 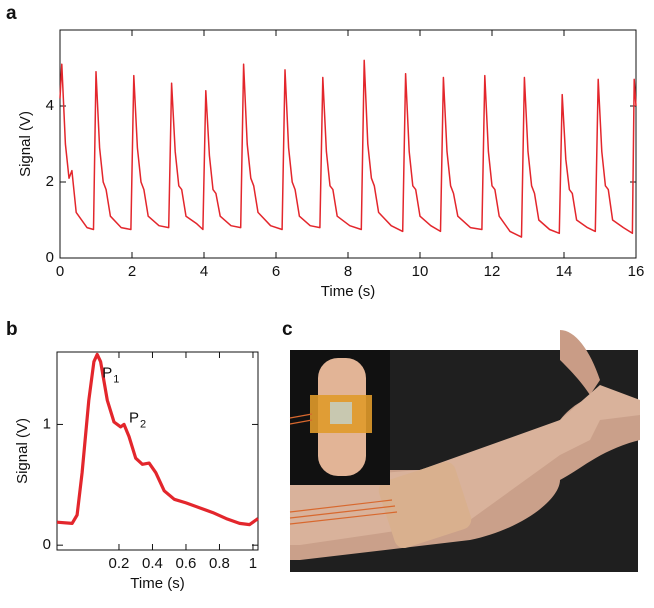 What do you see at coordinates (253, 563) in the screenshot?
I see `x-tick-label: 1` at bounding box center [253, 563].